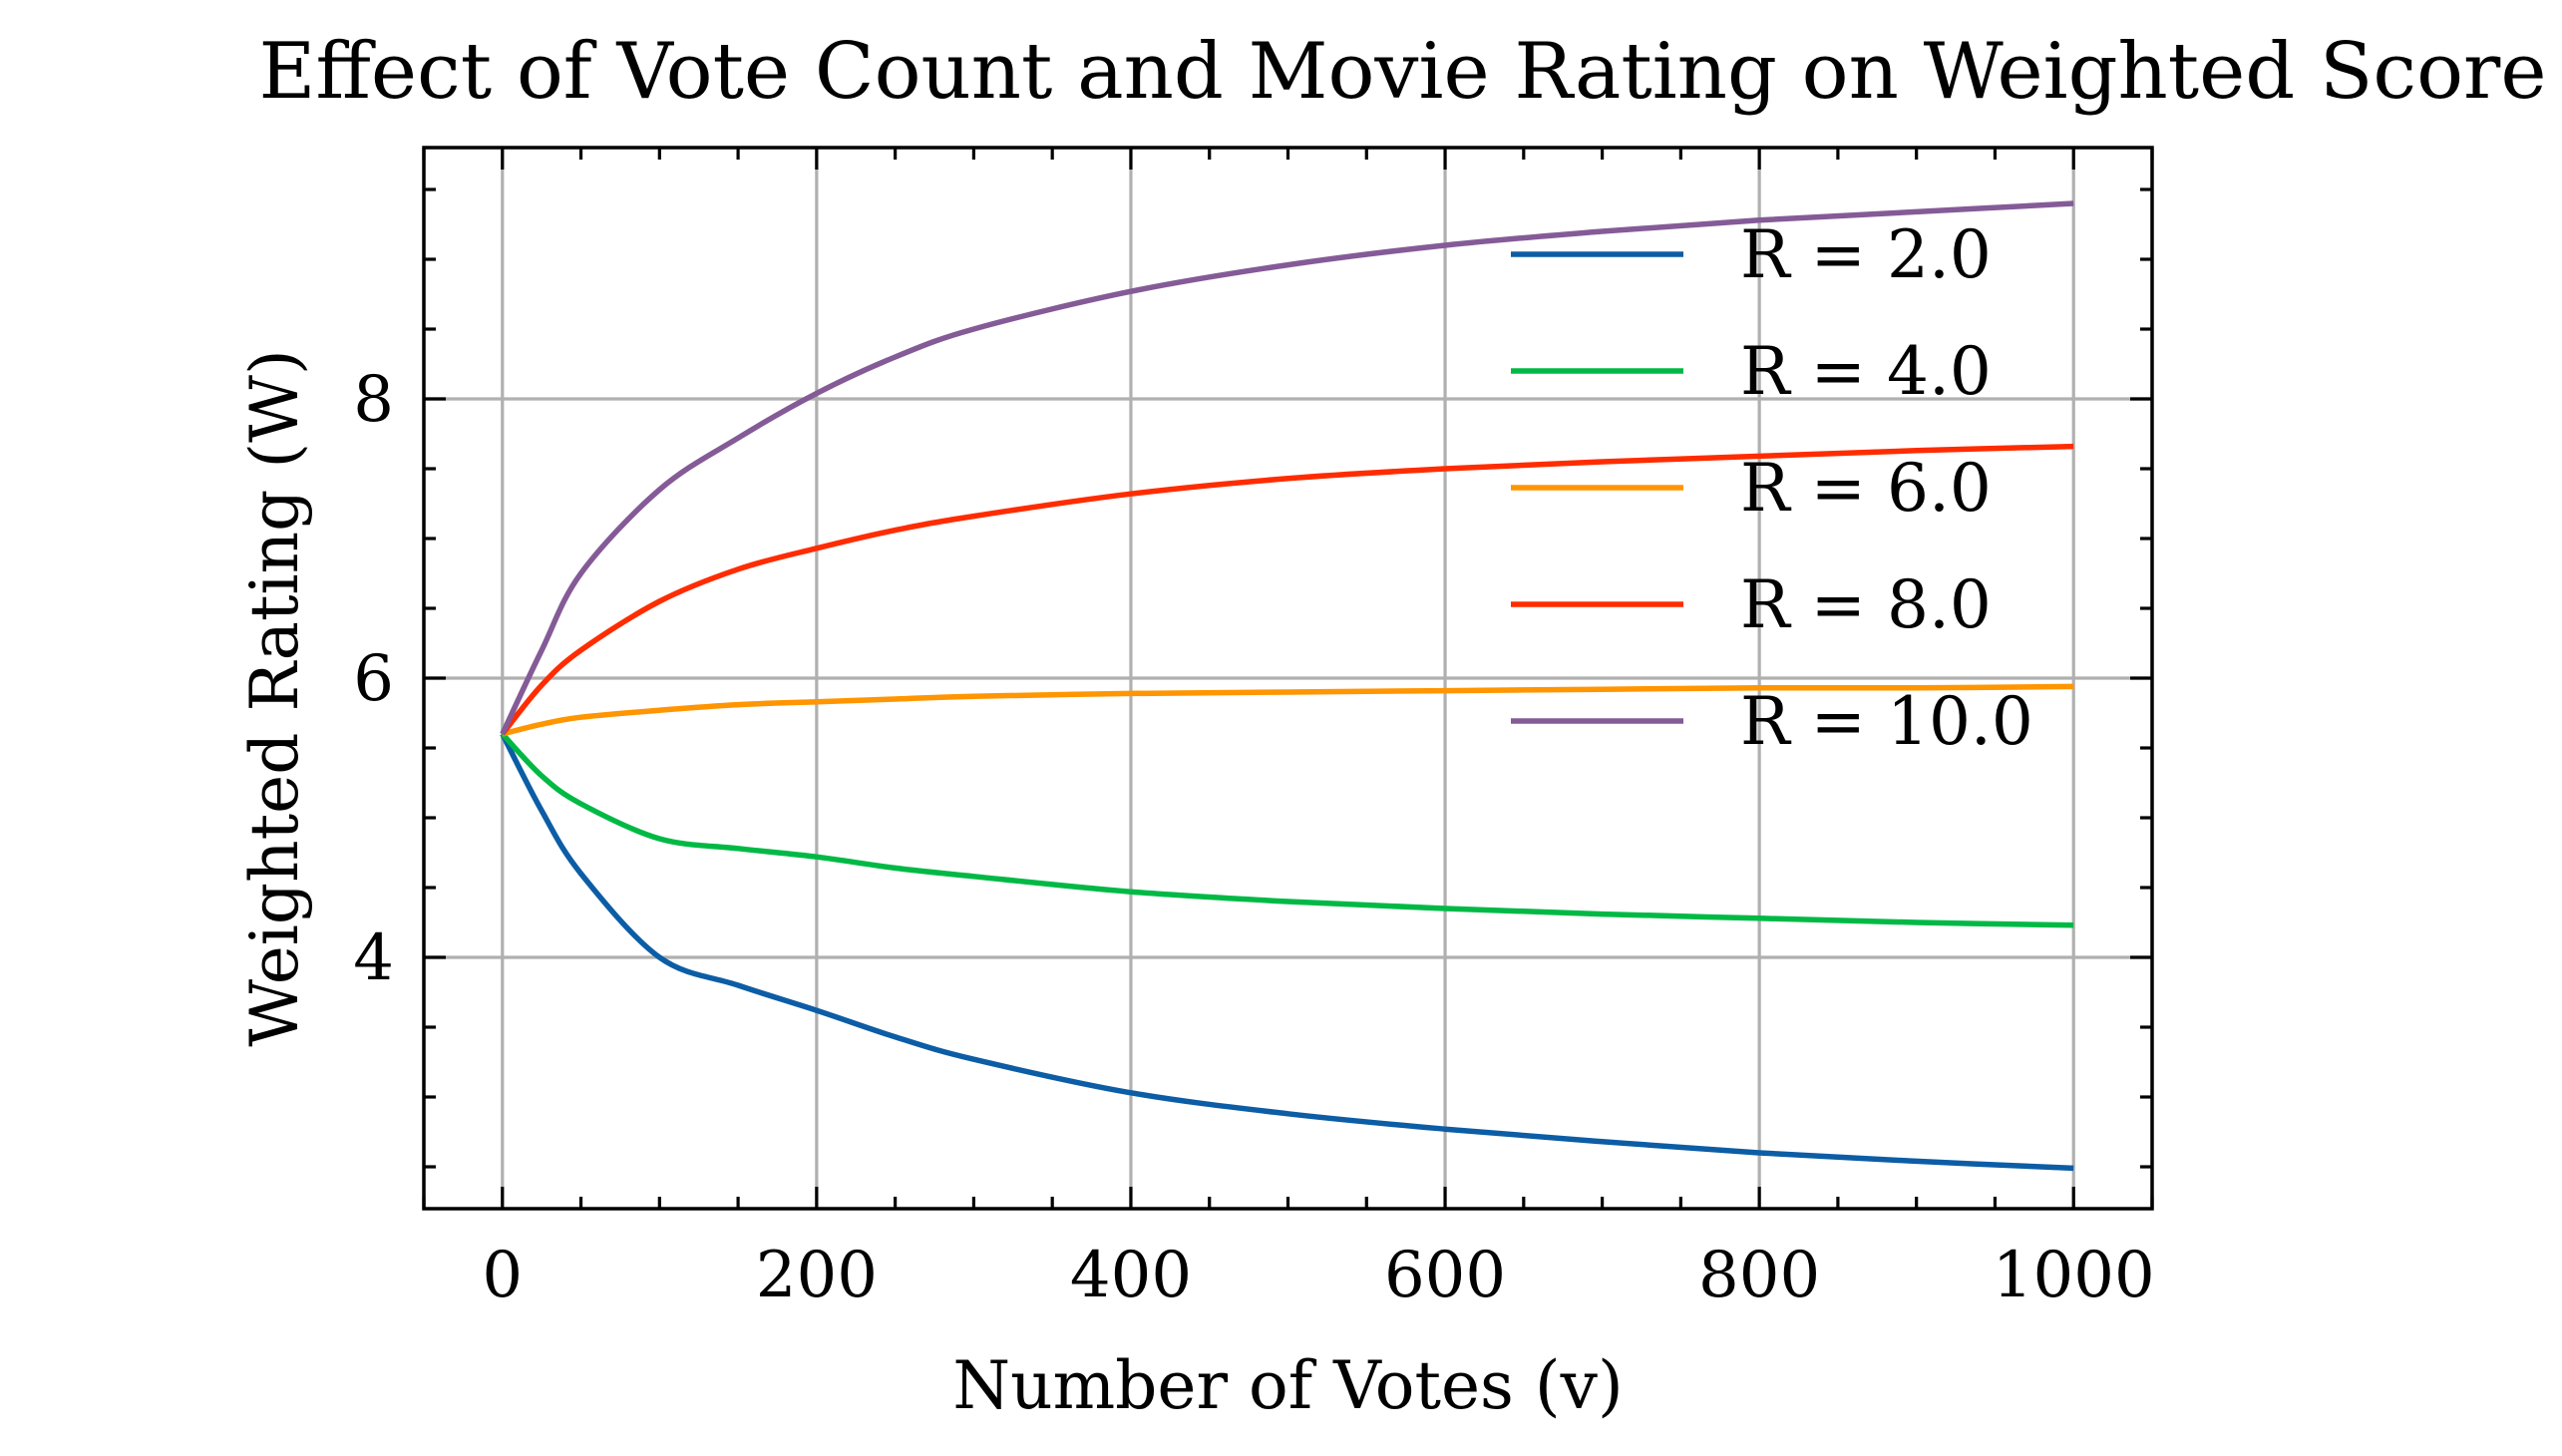 Image resolution: width=2562 pixels, height=1456 pixels. I want to click on legend-label: R = 8.0, so click(1866, 604).